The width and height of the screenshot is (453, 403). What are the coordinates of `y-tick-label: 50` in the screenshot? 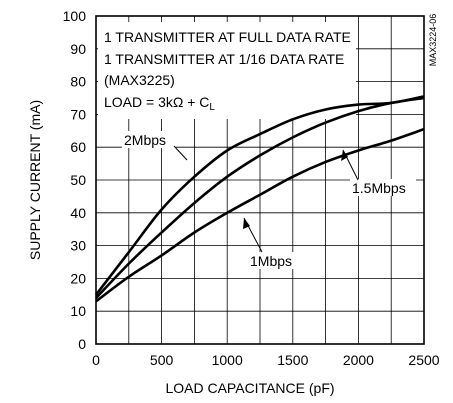 It's located at (78, 180).